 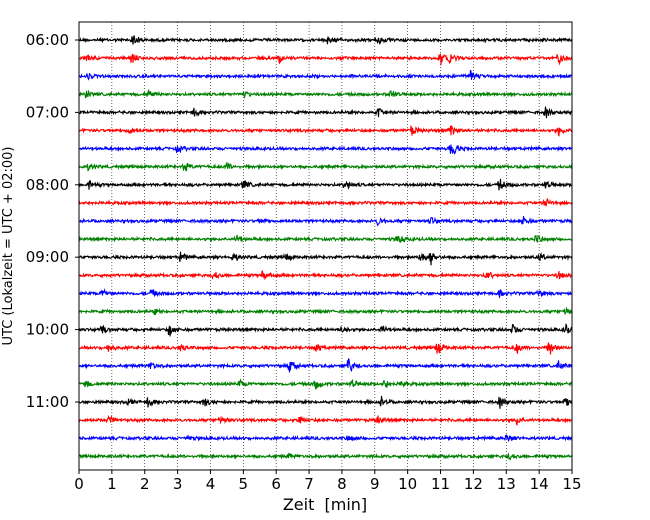 What do you see at coordinates (342, 484) in the screenshot?
I see `x-tick-label: 8` at bounding box center [342, 484].